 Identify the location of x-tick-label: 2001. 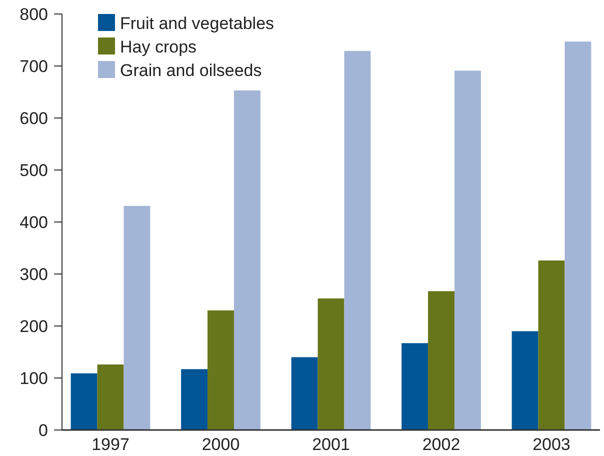
(331, 444).